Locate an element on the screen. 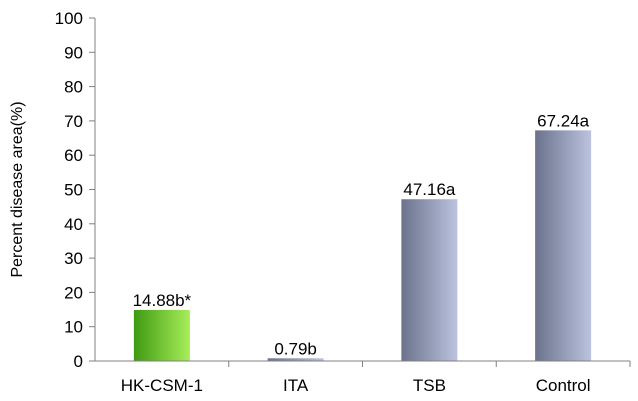  y-tick-label: 70 is located at coordinates (73, 121).